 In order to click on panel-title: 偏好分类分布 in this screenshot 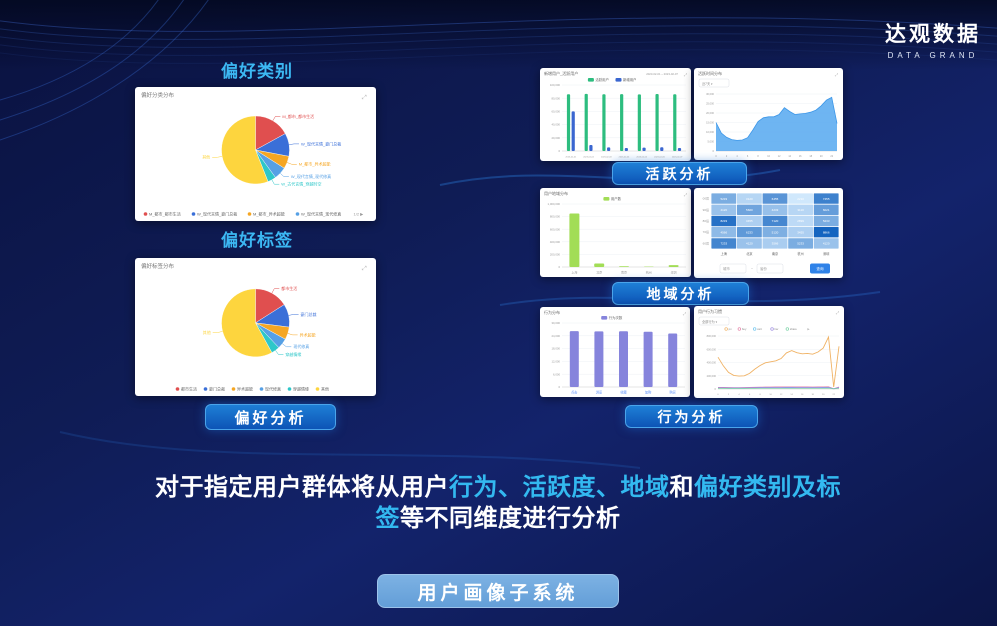, I will do `click(158, 95)`.